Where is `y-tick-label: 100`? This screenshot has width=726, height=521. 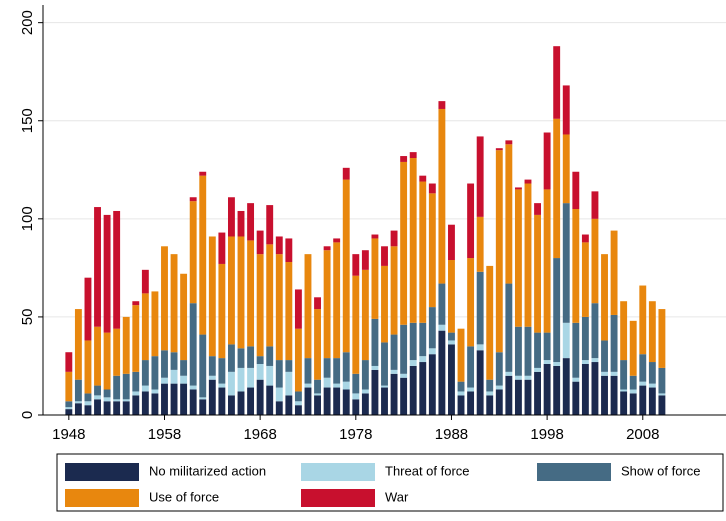 y-tick-label: 100 is located at coordinates (27, 218).